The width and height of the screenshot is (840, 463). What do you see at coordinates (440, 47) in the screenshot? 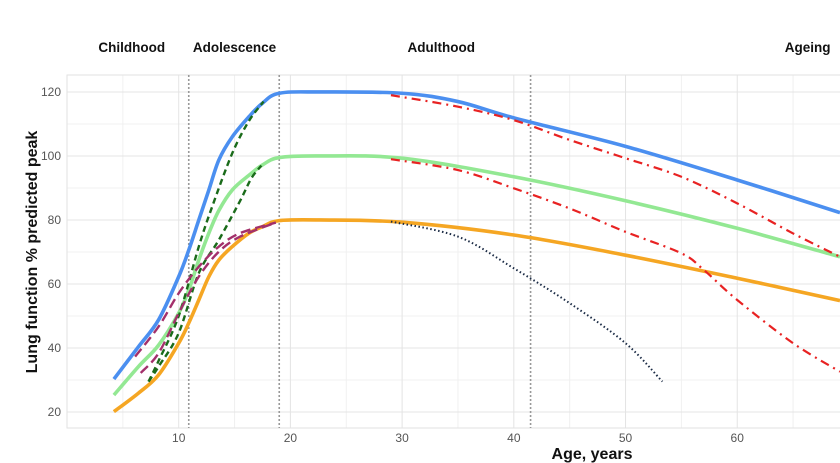
I see `phase-label: Adulthood` at bounding box center [440, 47].